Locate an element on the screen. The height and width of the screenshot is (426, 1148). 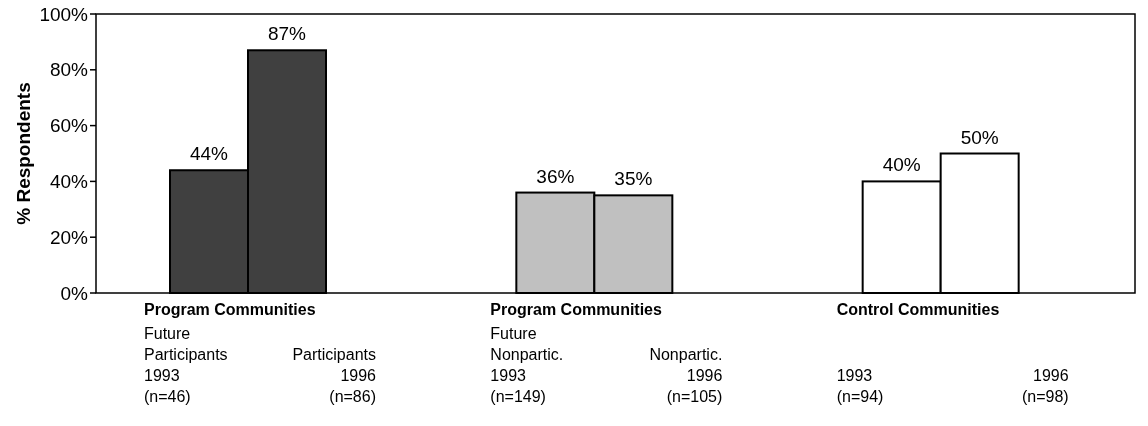
data-label: 87% is located at coordinates (287, 34).